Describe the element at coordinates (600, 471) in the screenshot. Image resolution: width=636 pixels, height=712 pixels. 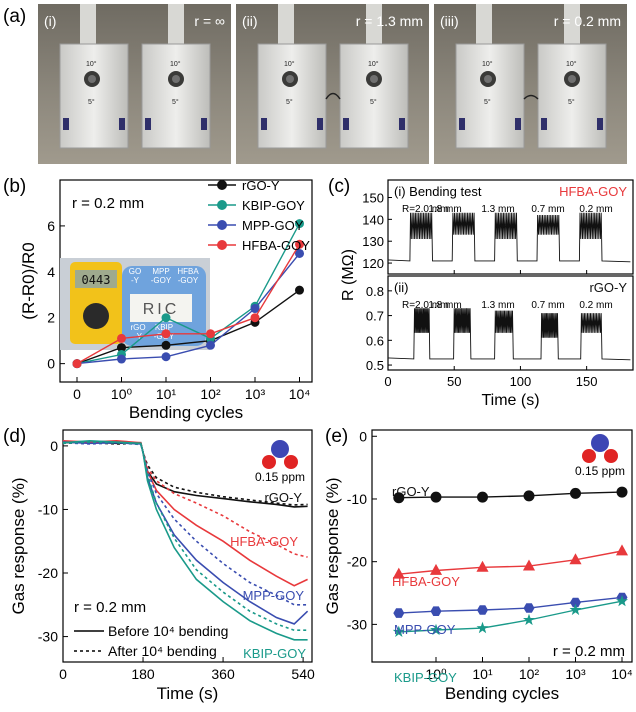
I see `concentration-label: 0.15 ppm` at that location.